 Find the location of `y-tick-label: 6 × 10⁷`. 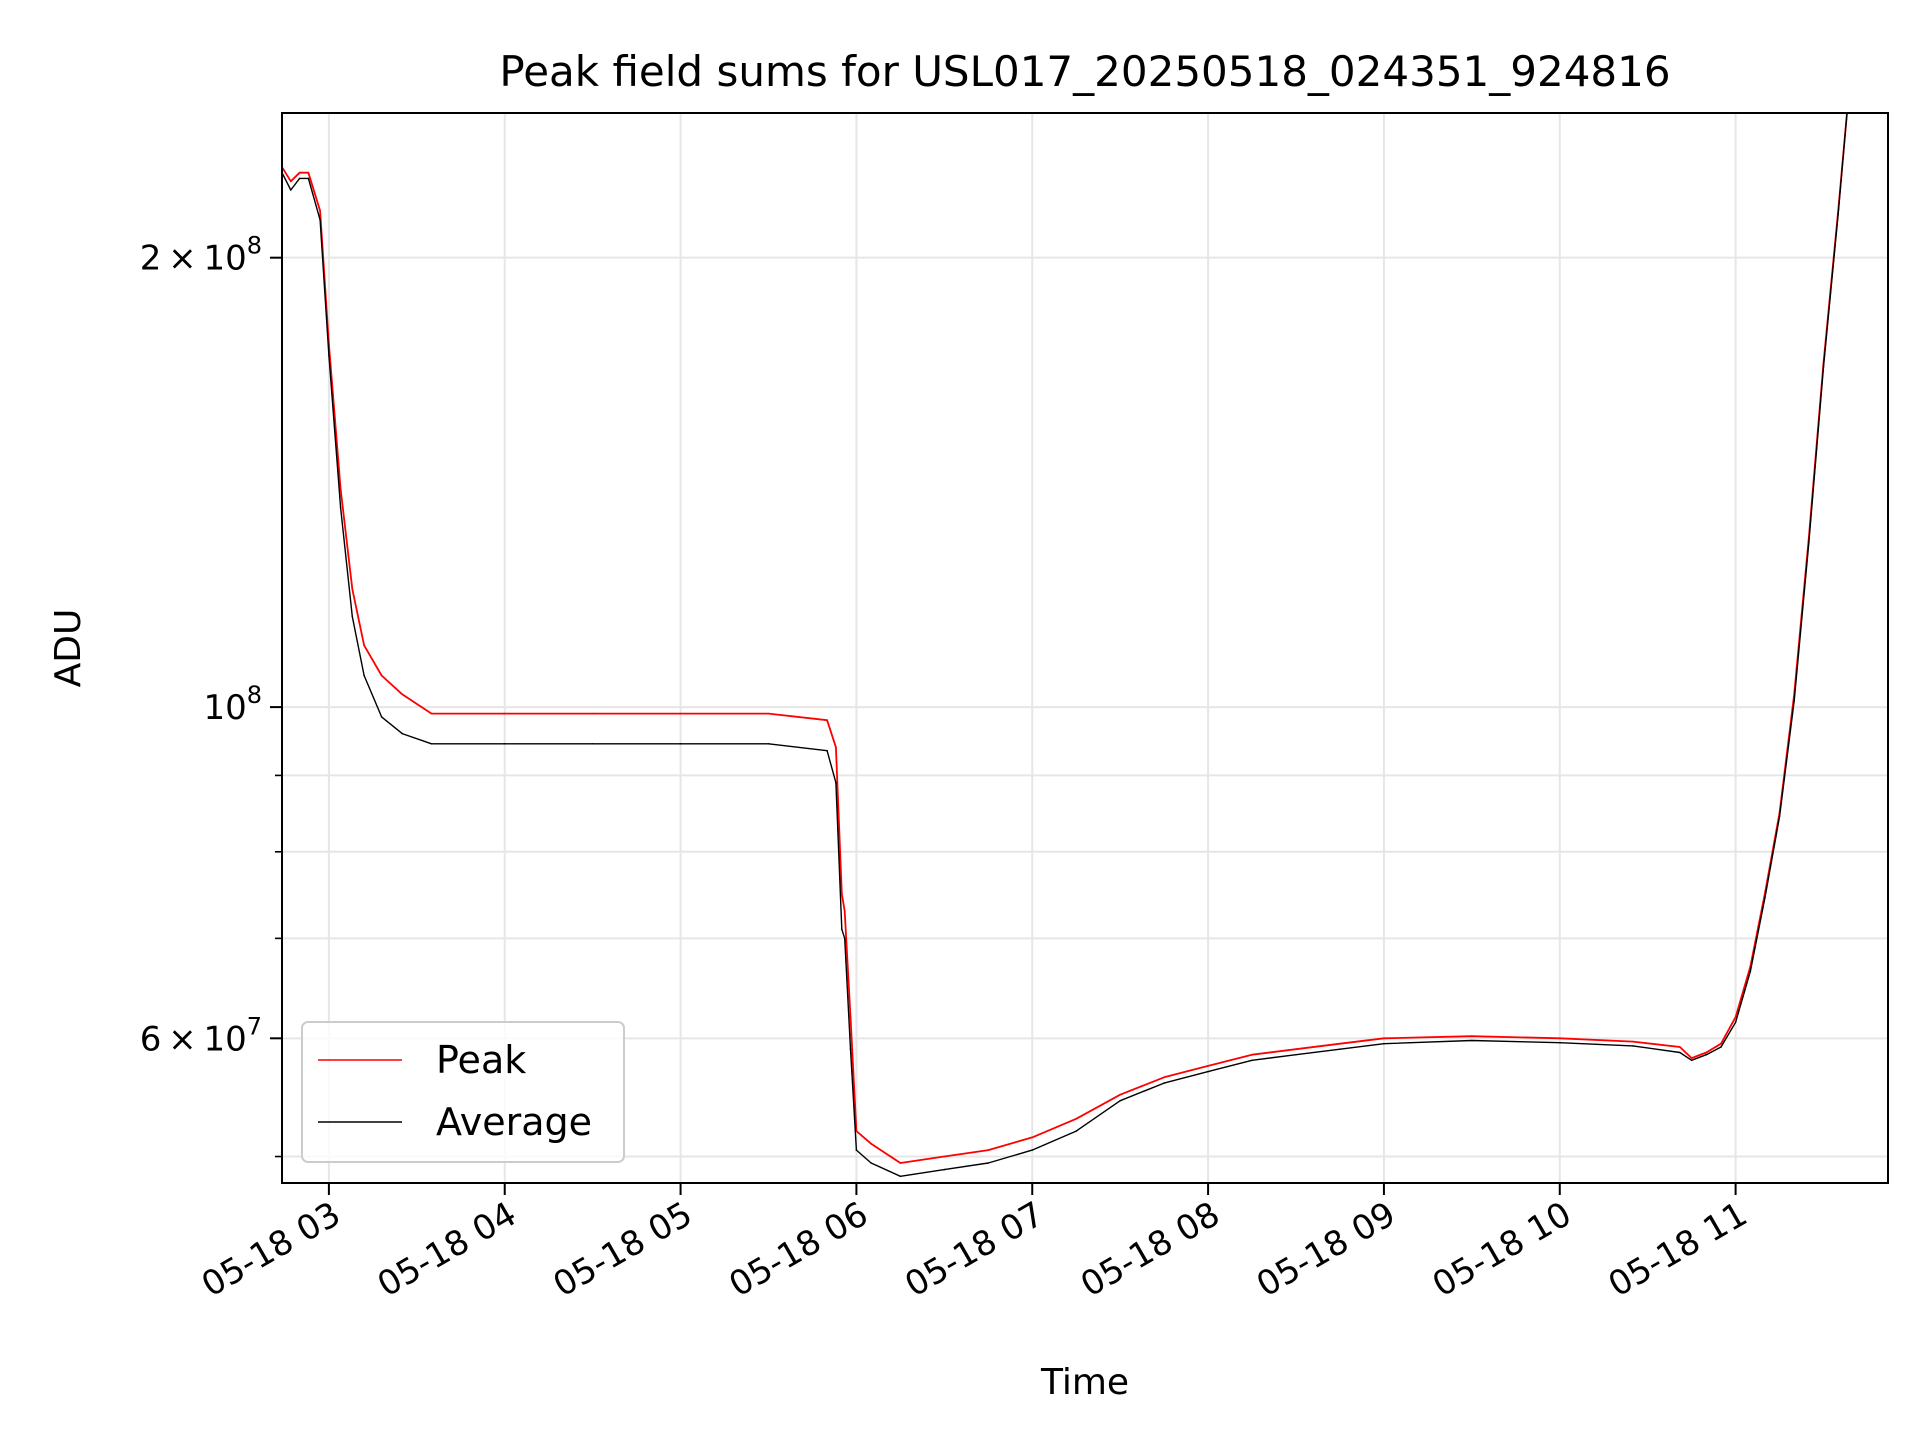

y-tick-label: 6 × 10⁷ is located at coordinates (201, 1035).